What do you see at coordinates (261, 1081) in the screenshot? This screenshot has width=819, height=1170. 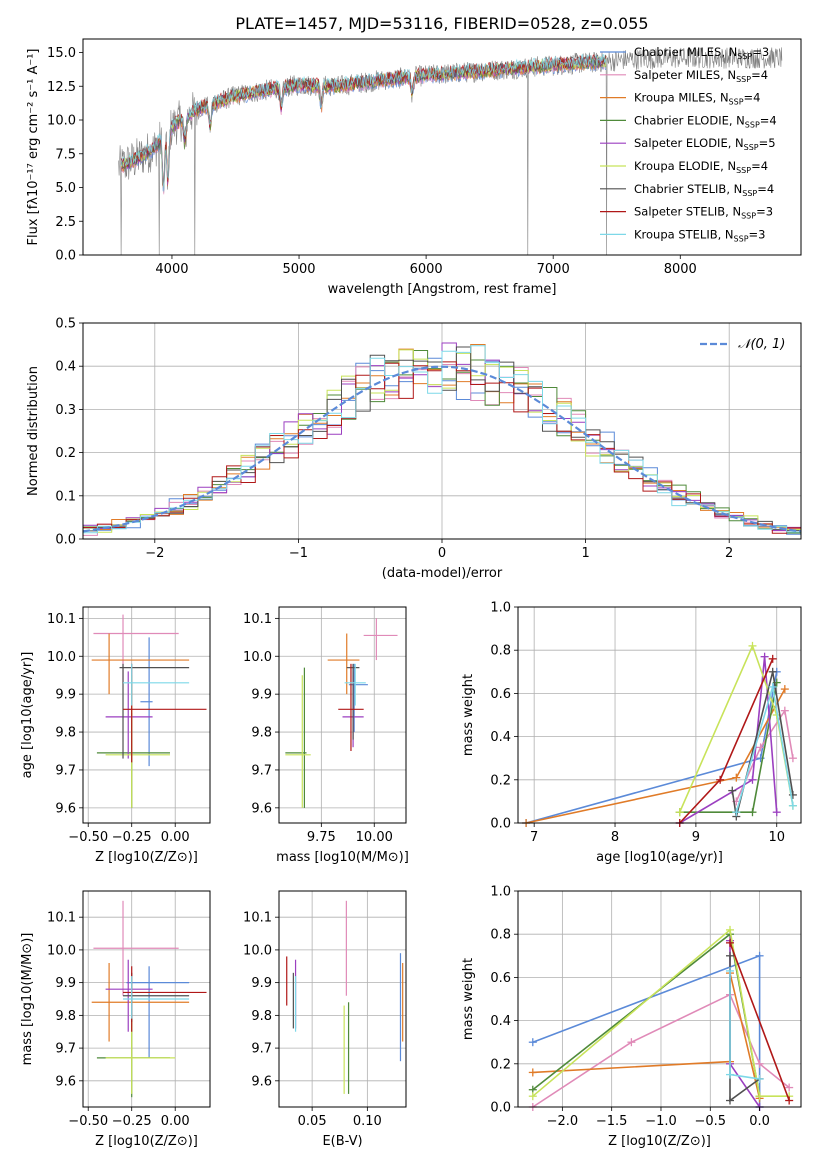 I see `y-tick-label: 9.6` at bounding box center [261, 1081].